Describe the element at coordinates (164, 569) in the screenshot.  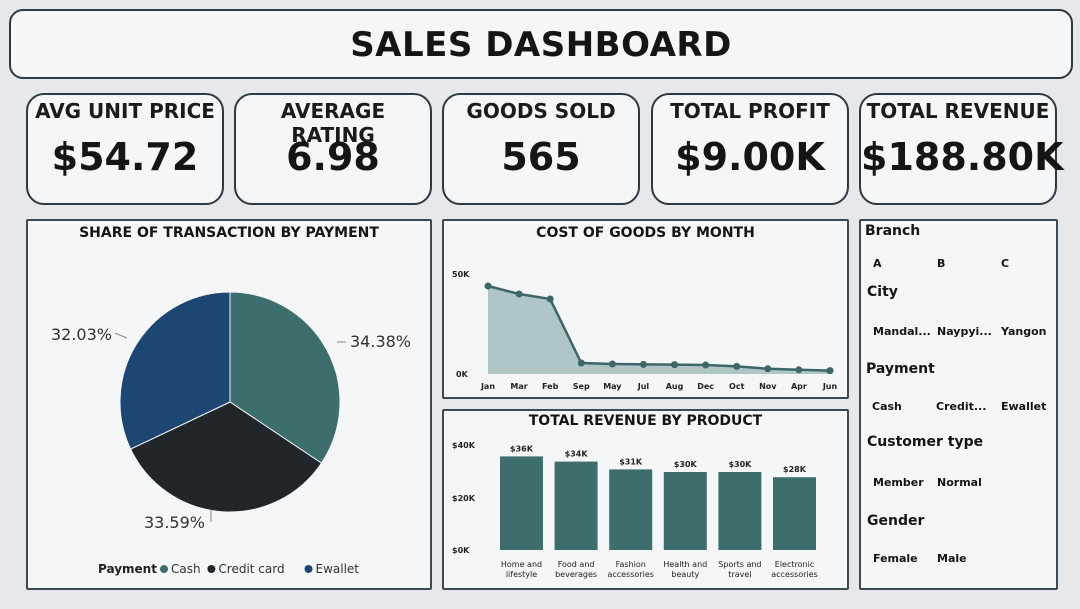
I see `legend-marker-cash` at that location.